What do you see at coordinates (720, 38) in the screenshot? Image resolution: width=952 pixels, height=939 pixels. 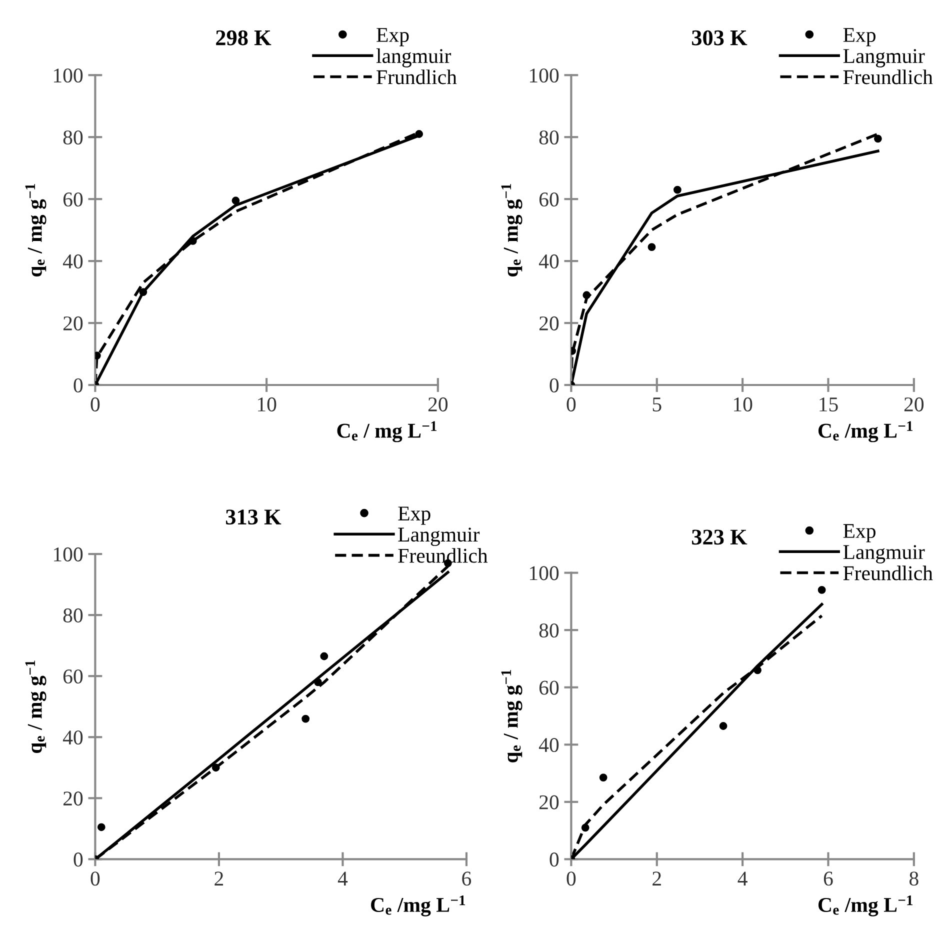 I see `chart-title: 303 K` at bounding box center [720, 38].